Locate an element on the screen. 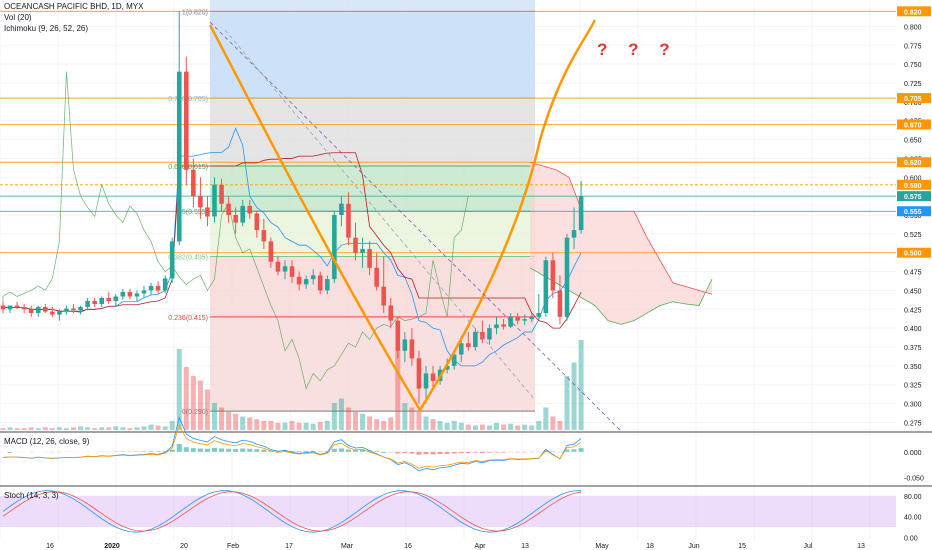 The image size is (932, 550). stoch-band is located at coordinates (448, 511).